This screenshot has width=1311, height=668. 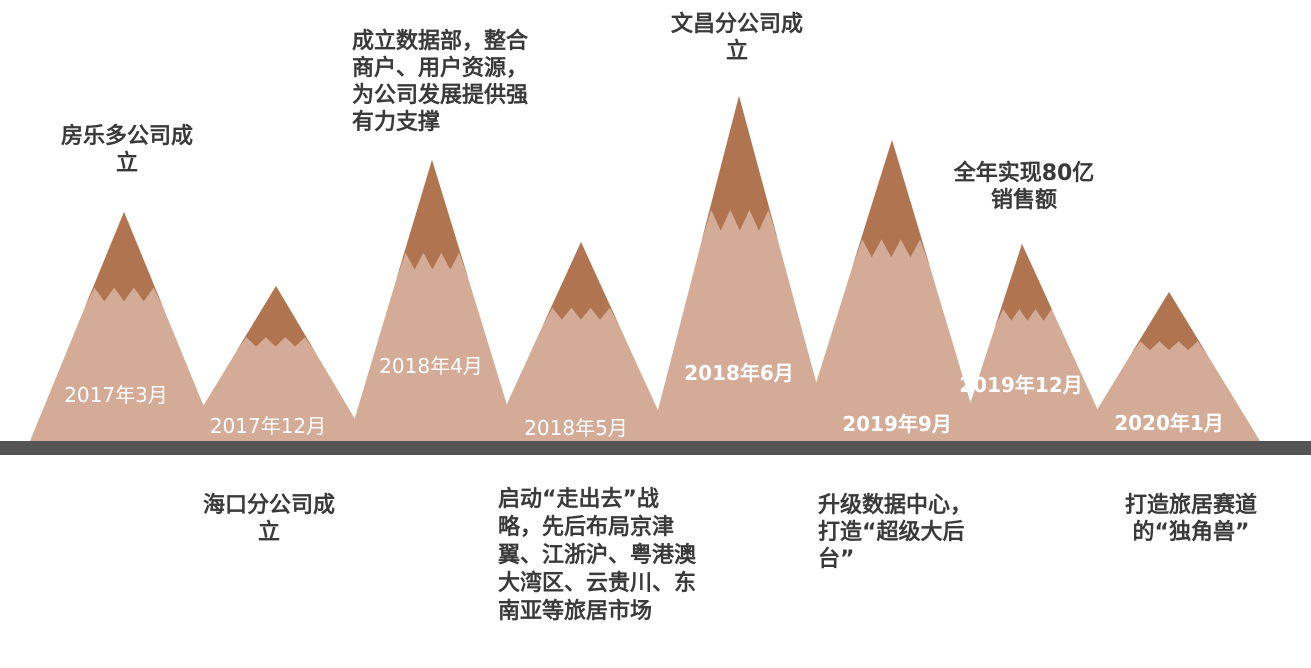 What do you see at coordinates (736, 38) in the screenshot?
I see `event-label-4: 文昌分公司成立` at bounding box center [736, 38].